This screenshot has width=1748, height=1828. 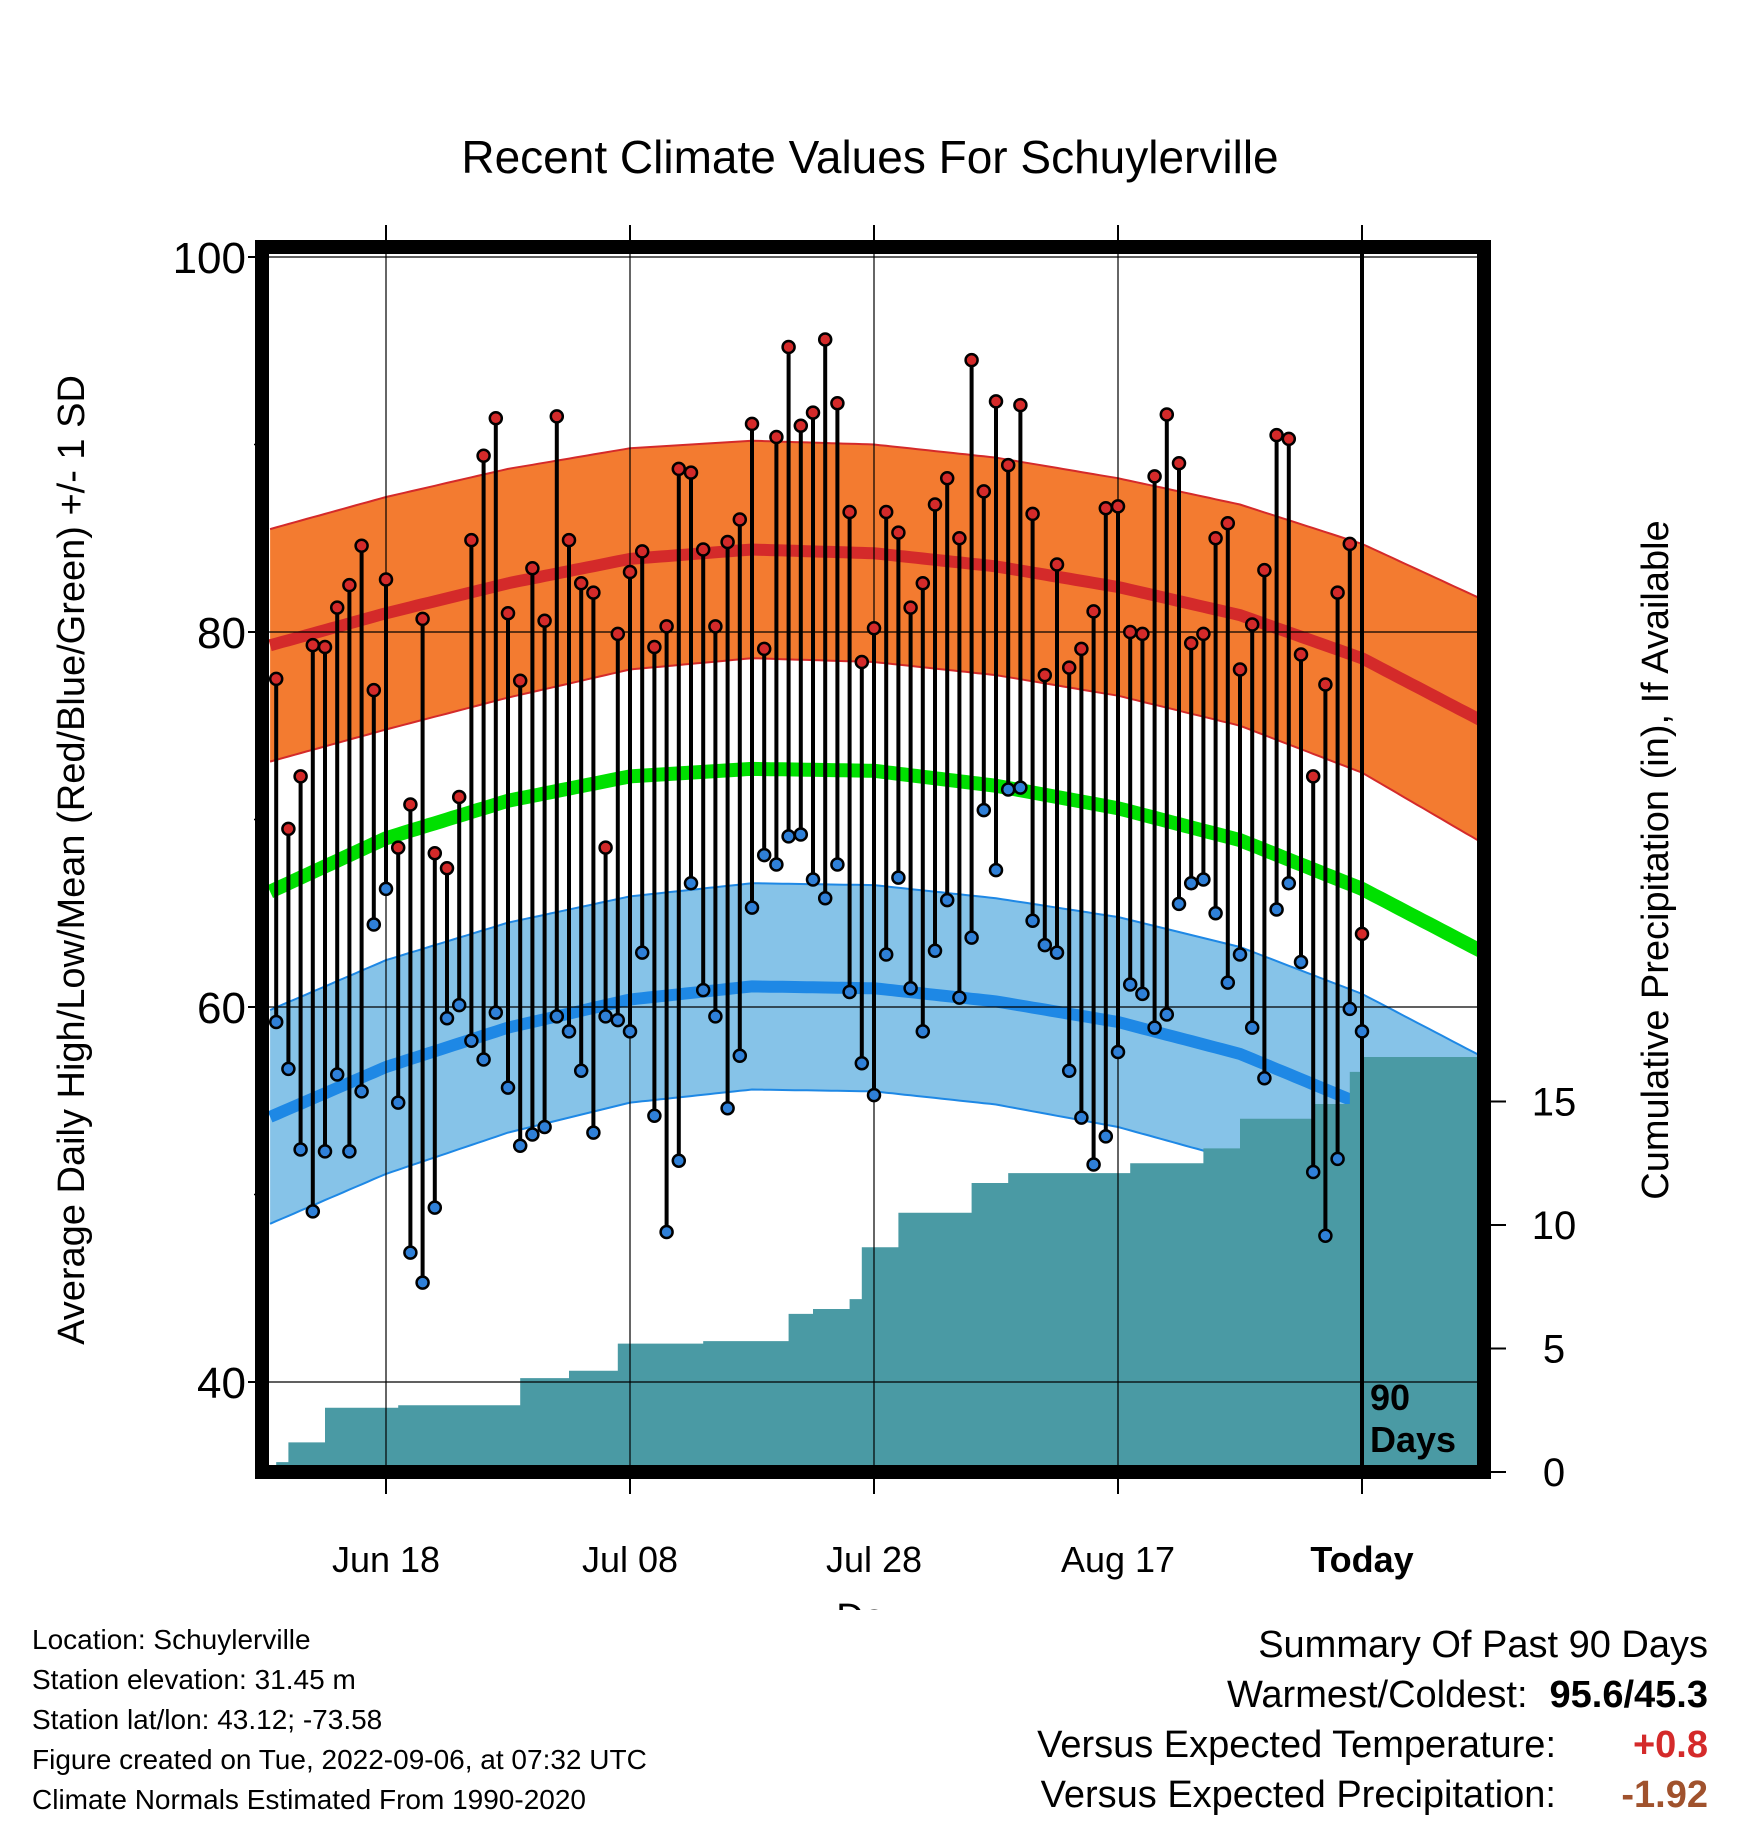 What do you see at coordinates (870, 1603) in the screenshot?
I see `x-axis-label: Day` at bounding box center [870, 1603].